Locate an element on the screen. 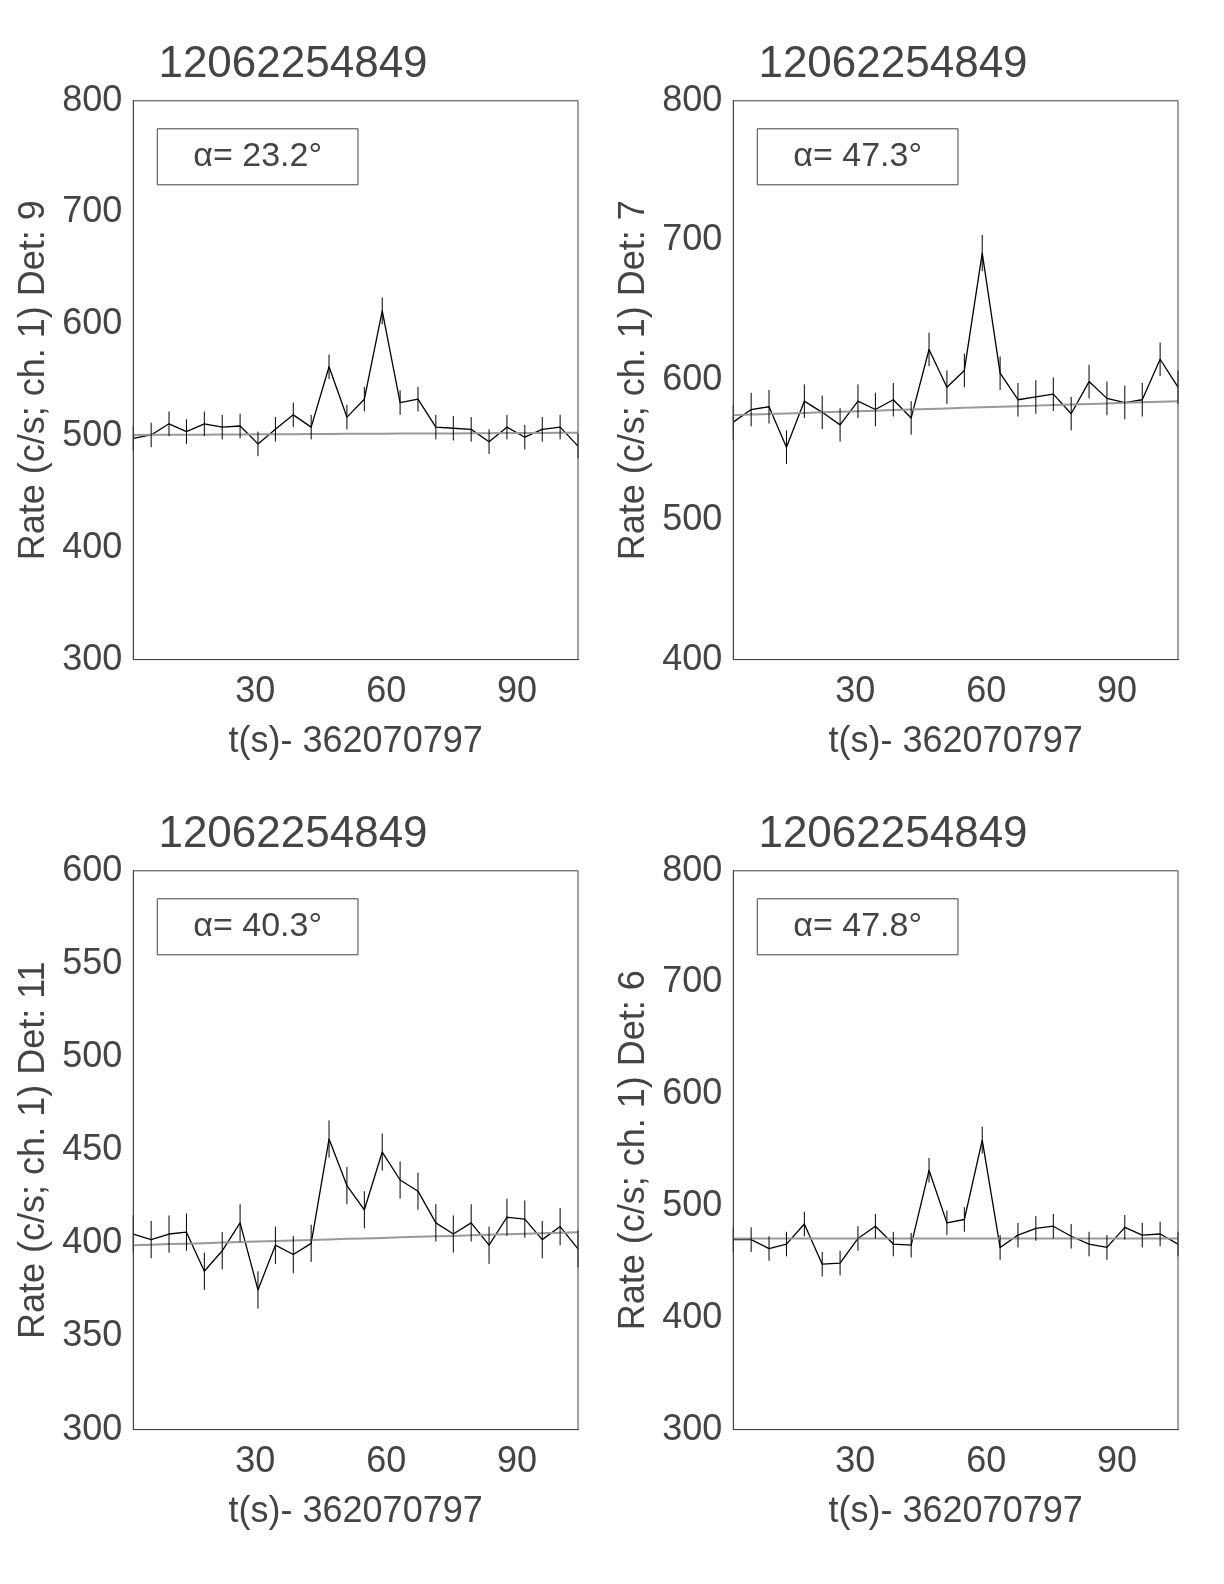 This screenshot has height=1584, width=1224. annotation: α= 47.8° is located at coordinates (857, 924).